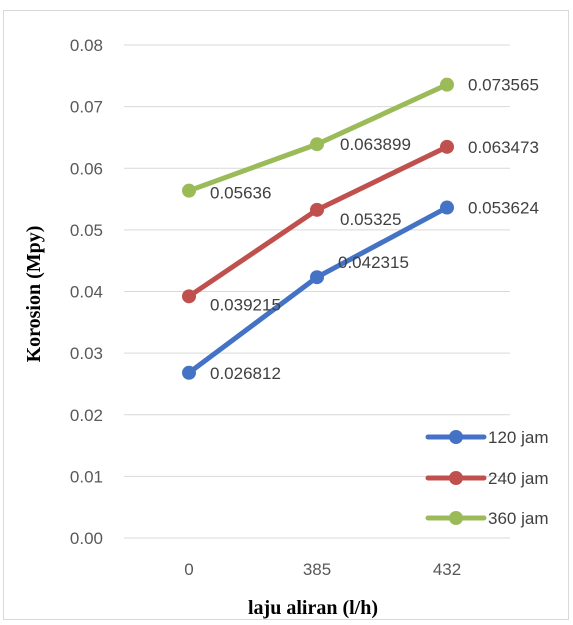 This screenshot has width=573, height=625. What do you see at coordinates (375, 144) in the screenshot?
I see `data-label: 0.063899` at bounding box center [375, 144].